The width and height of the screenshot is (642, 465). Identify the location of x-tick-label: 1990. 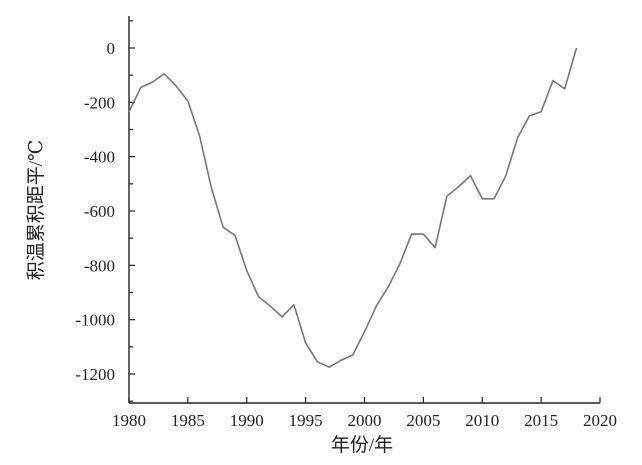
(247, 420).